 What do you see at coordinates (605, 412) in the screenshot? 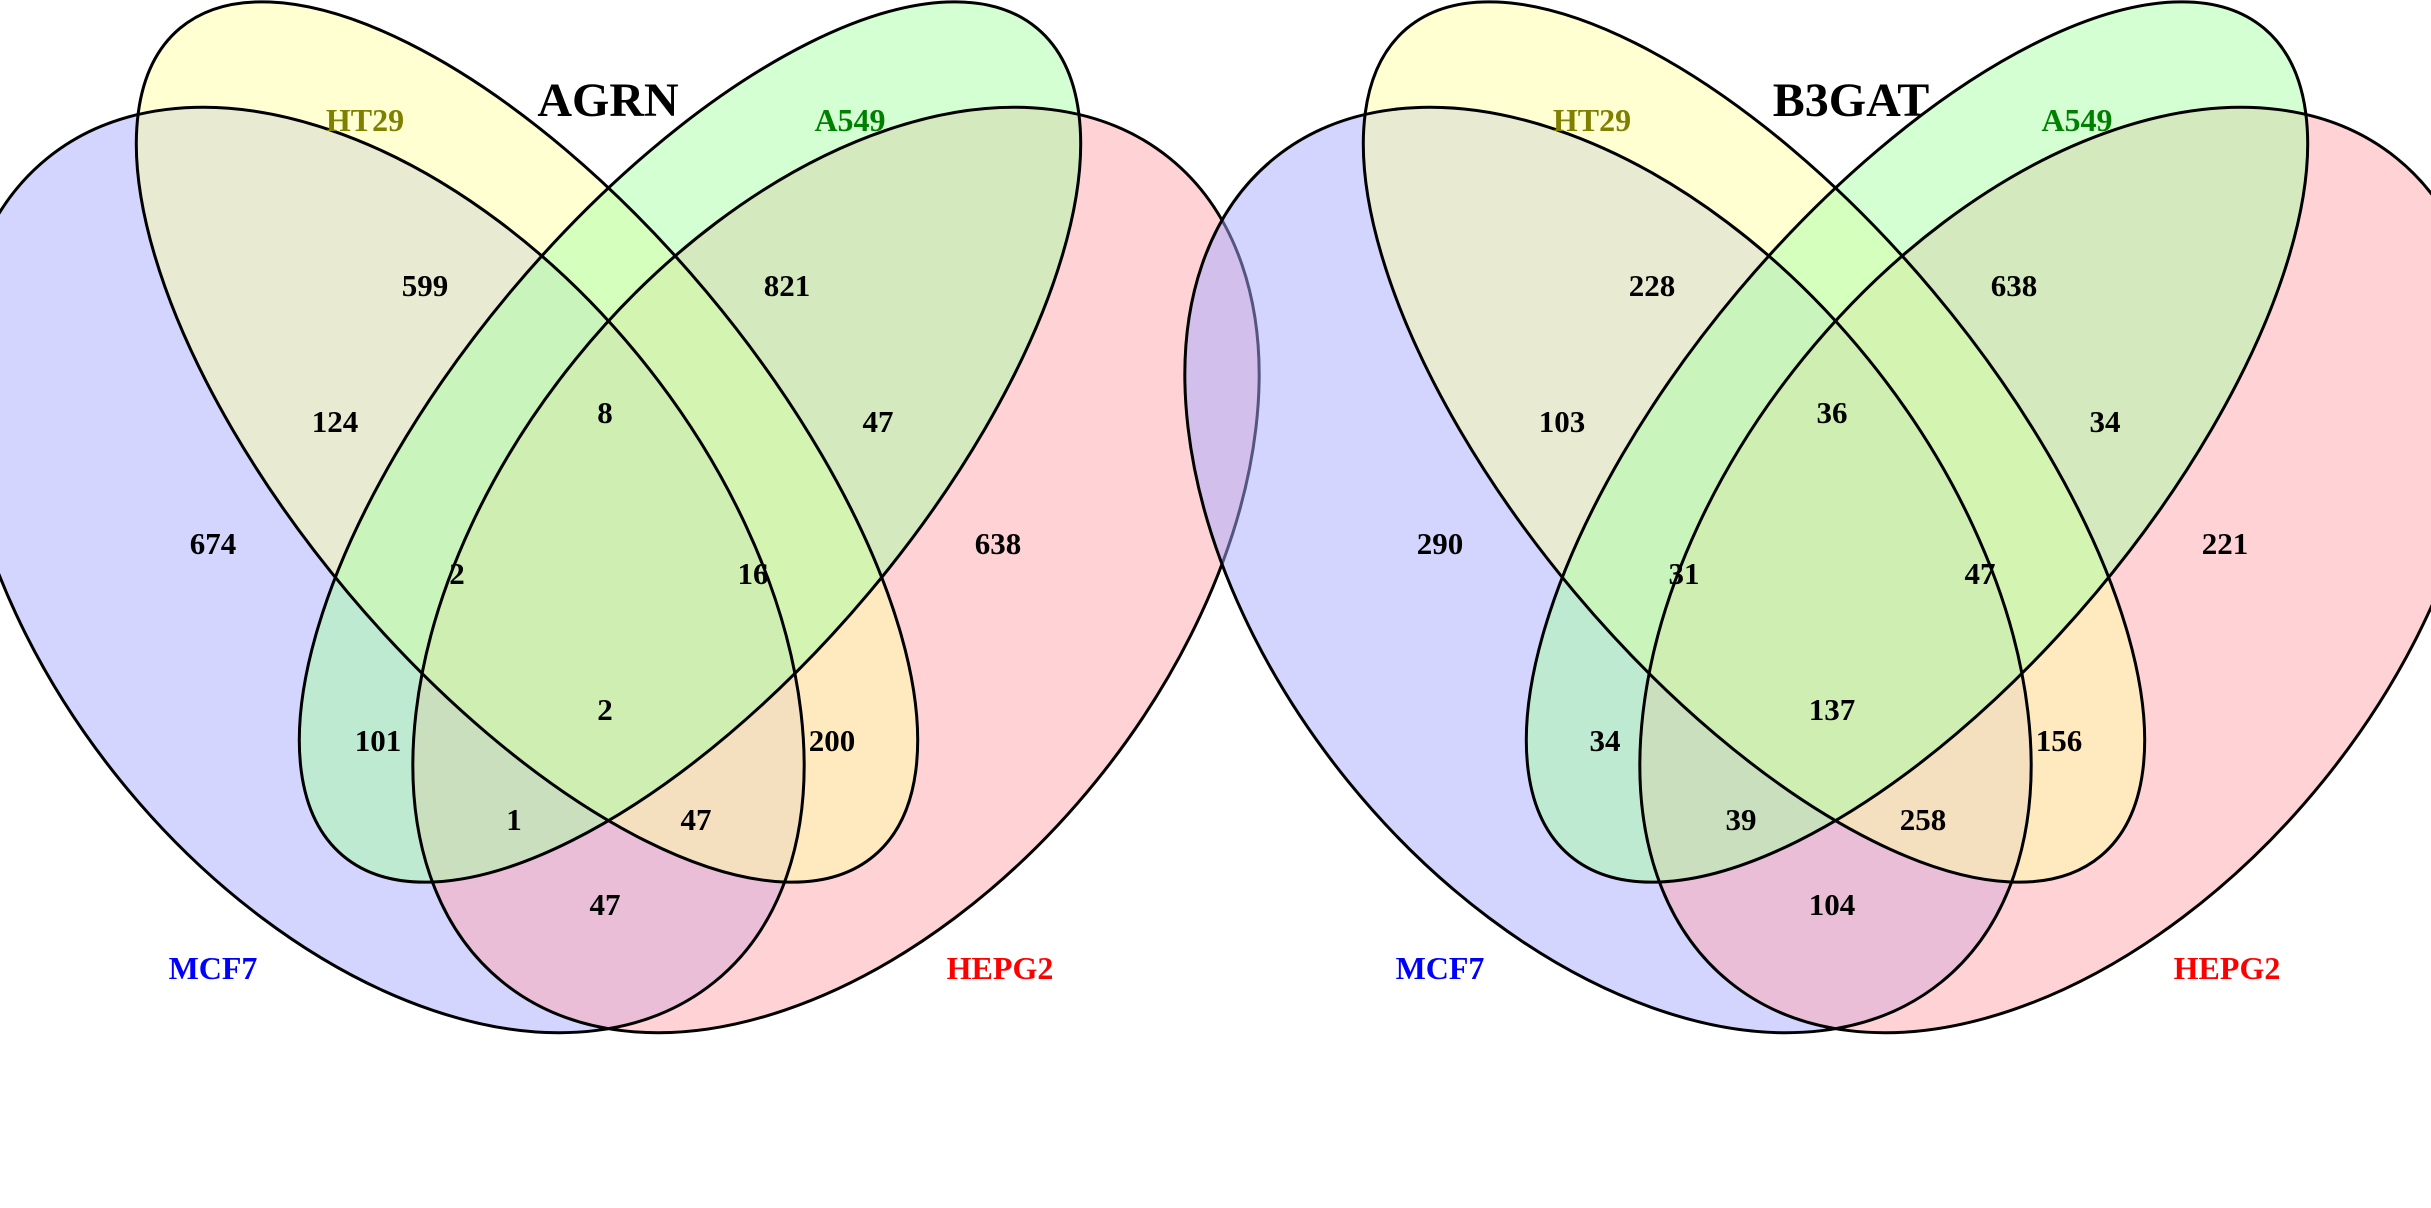
I see `region-count-ht29-a549: 8` at bounding box center [605, 412].